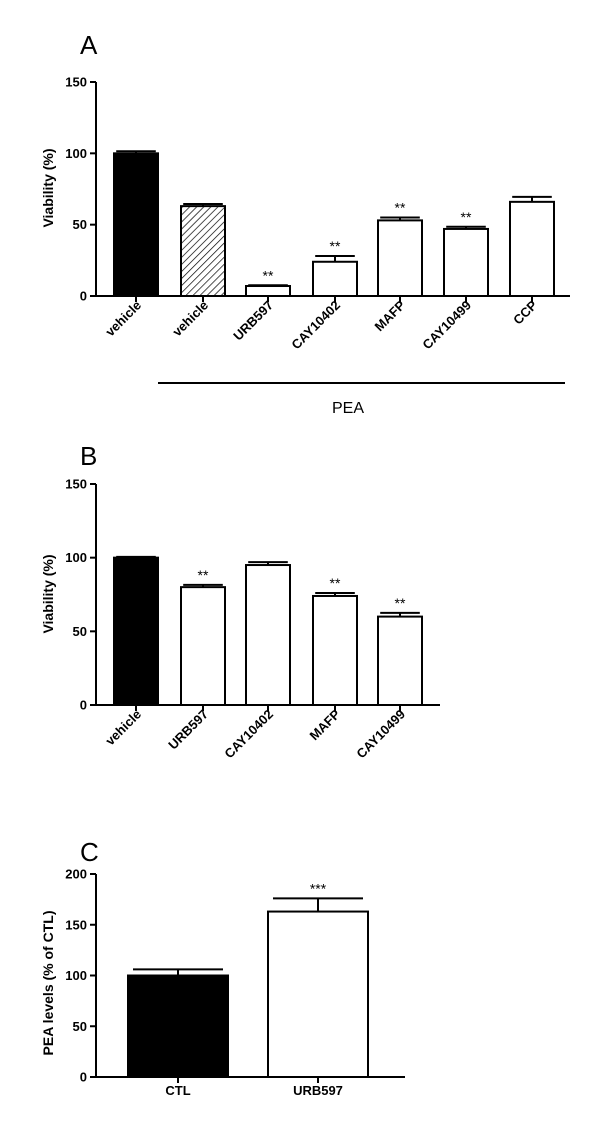 This screenshot has height=1131, width=600. What do you see at coordinates (203, 575) in the screenshot?
I see `p1-significance-urb597-1: **` at bounding box center [203, 575].